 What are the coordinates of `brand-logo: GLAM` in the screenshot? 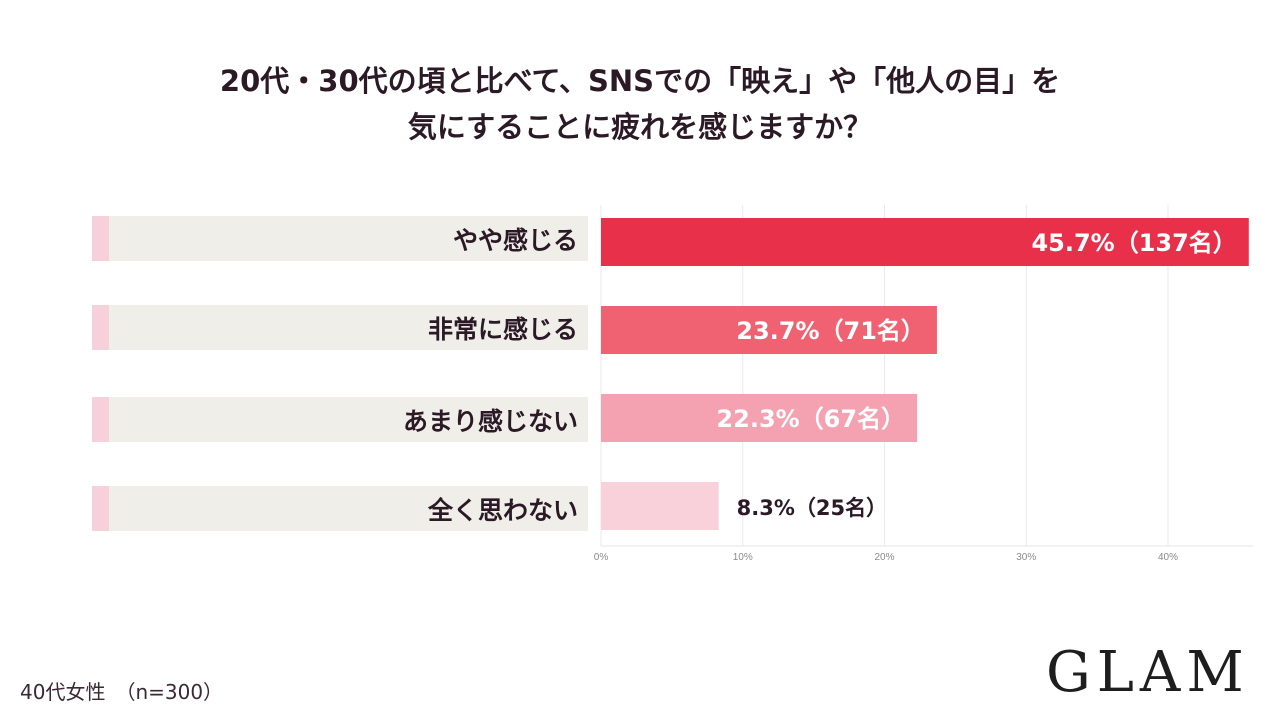 It's located at (1148, 672).